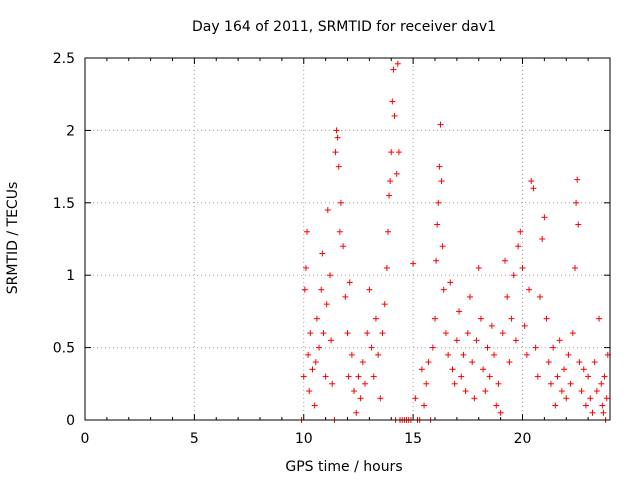  What do you see at coordinates (304, 439) in the screenshot?
I see `x-tick-label: 10` at bounding box center [304, 439].